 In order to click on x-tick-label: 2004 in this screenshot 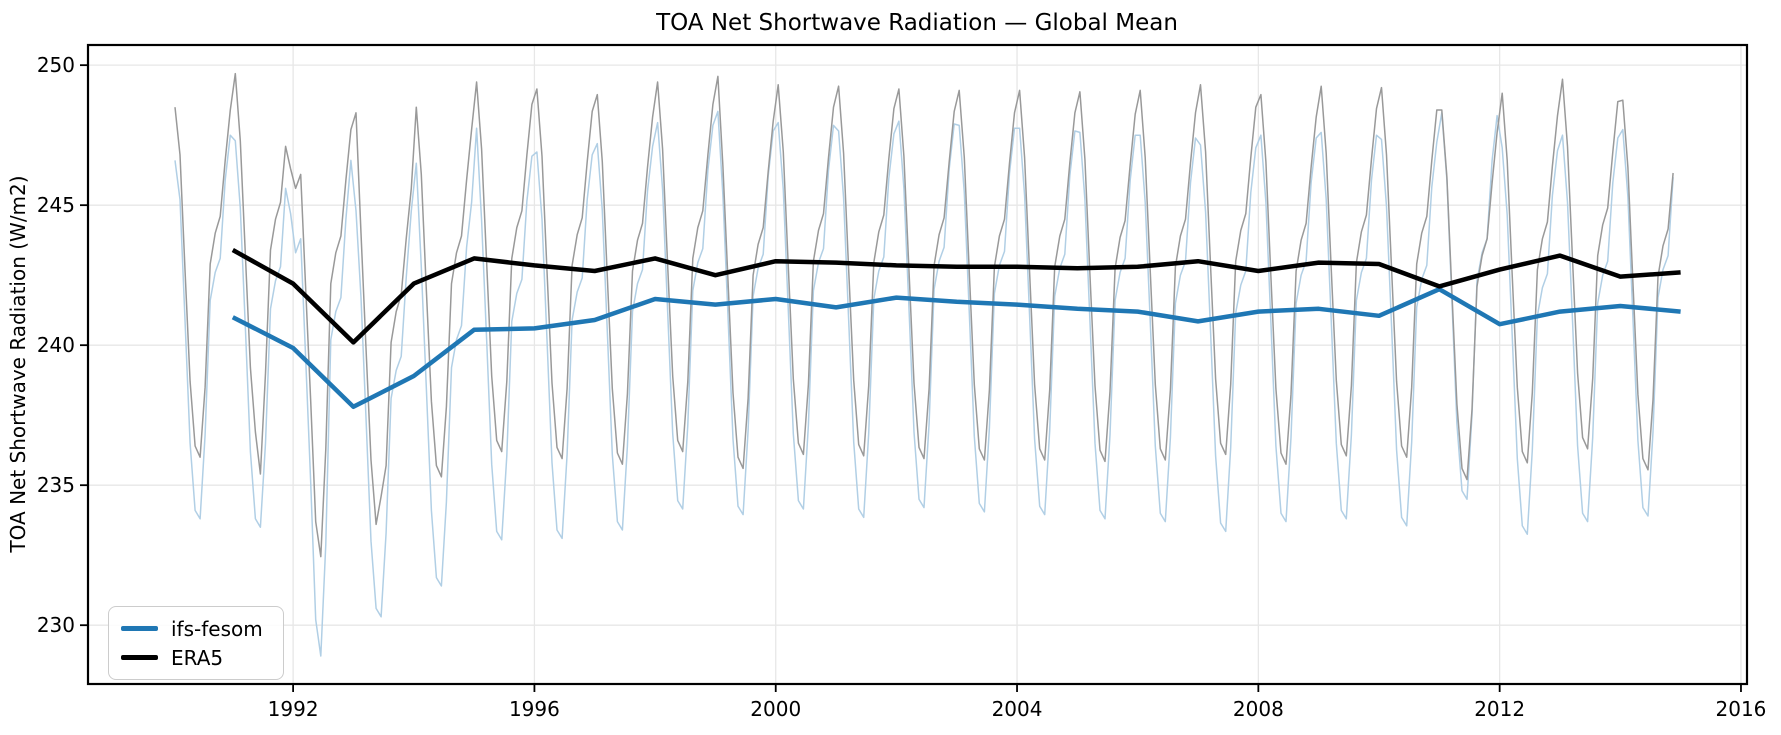, I will do `click(1017, 709)`.